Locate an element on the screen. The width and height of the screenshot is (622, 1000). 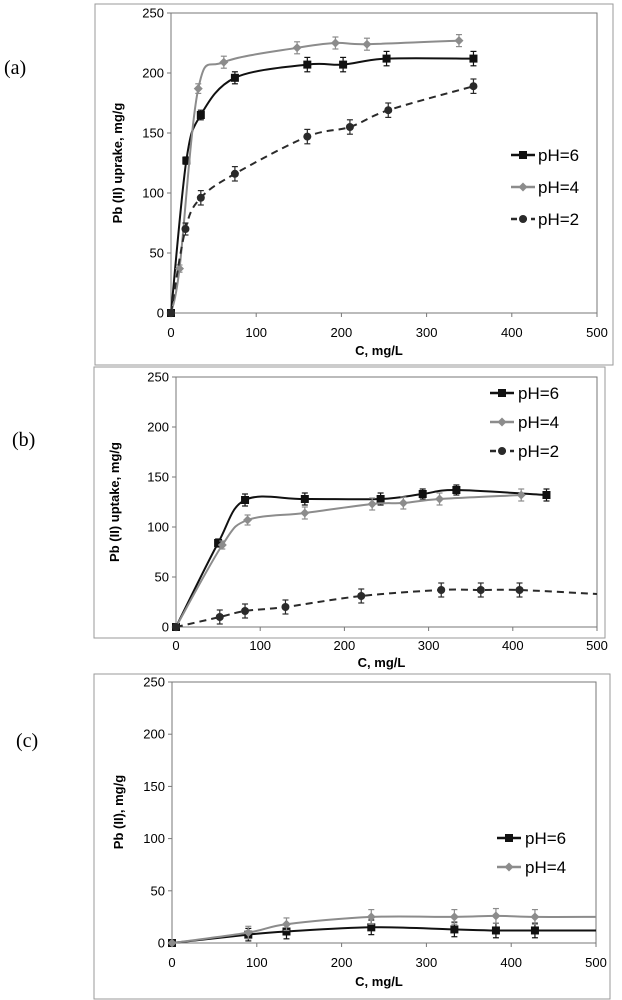
panel-b-ytick-label: 200 is located at coordinates (158, 427).